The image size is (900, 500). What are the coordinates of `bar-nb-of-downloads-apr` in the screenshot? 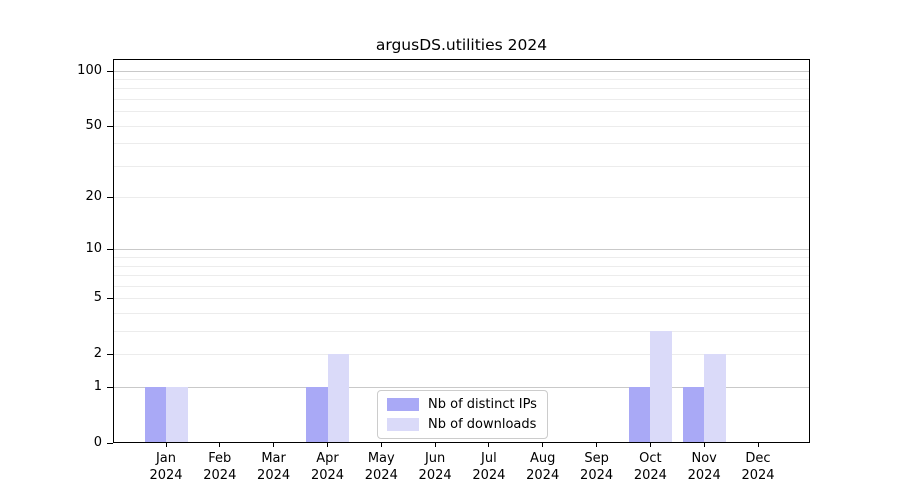 It's located at (338, 398).